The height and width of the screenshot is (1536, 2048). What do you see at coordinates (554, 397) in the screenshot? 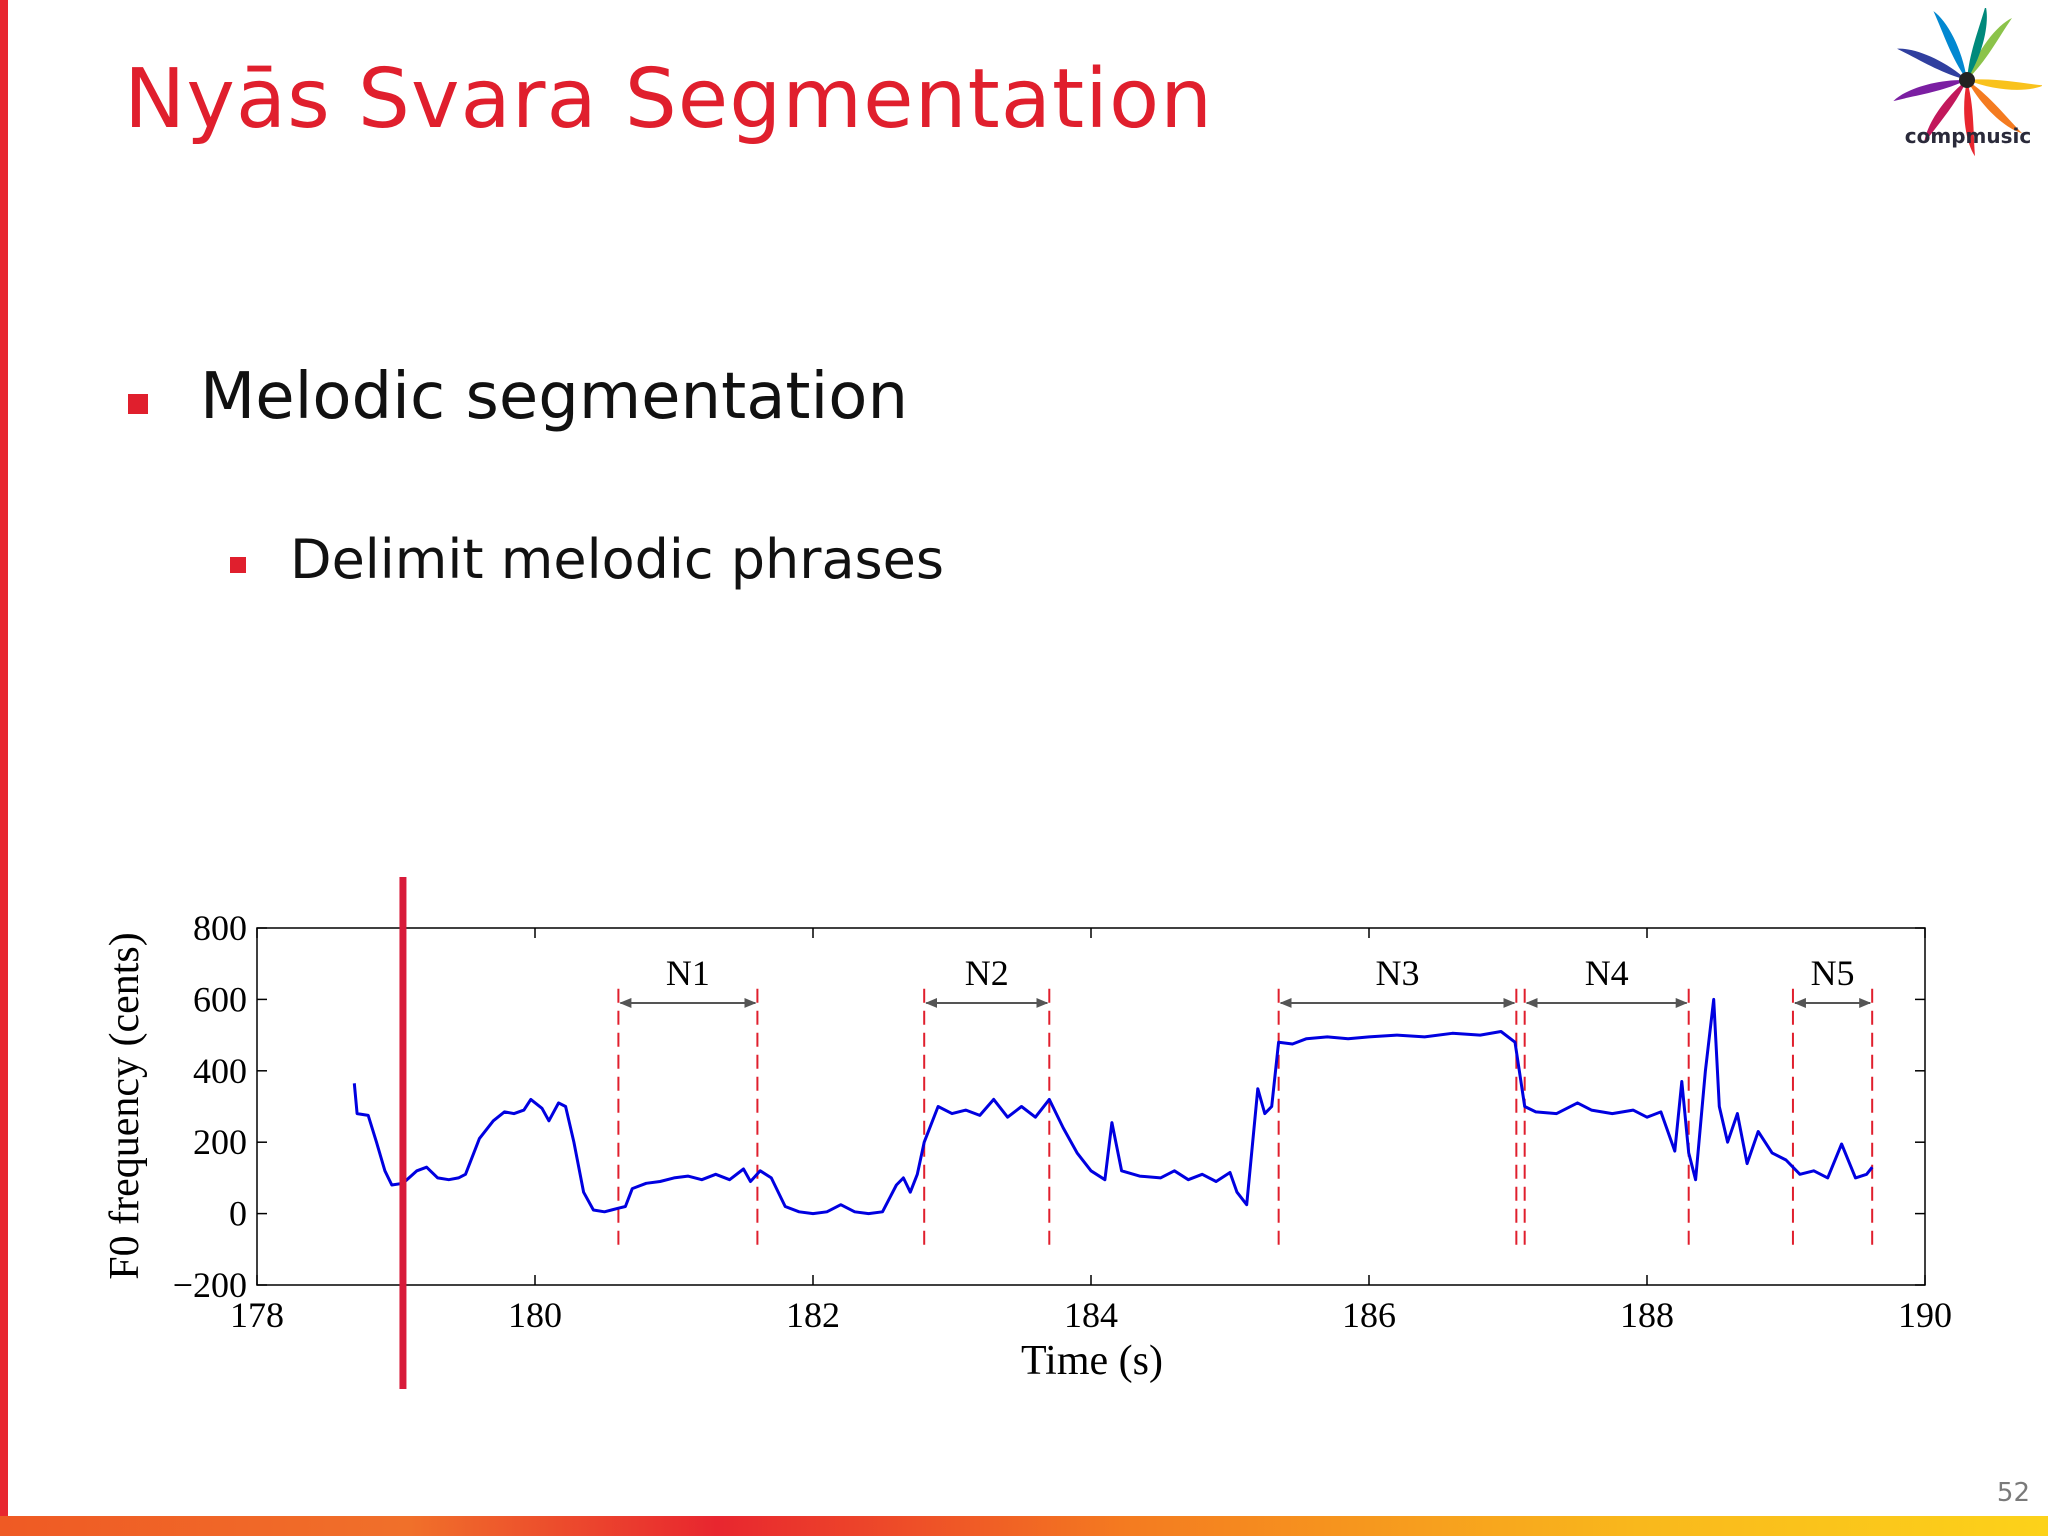
I see `bullet-text-level1: Melodic segmentation` at bounding box center [554, 397].